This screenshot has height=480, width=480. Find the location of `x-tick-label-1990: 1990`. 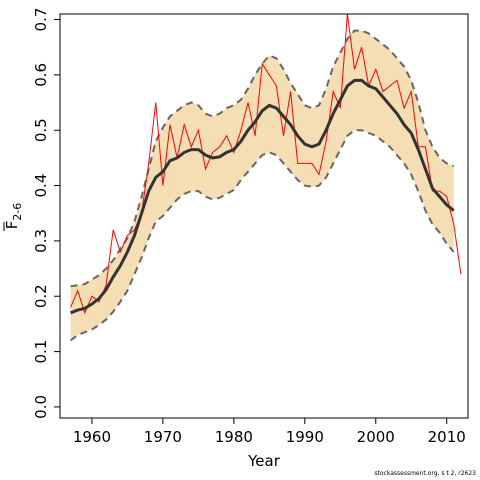

x-tick-label-1990: 1990 is located at coordinates (305, 437).